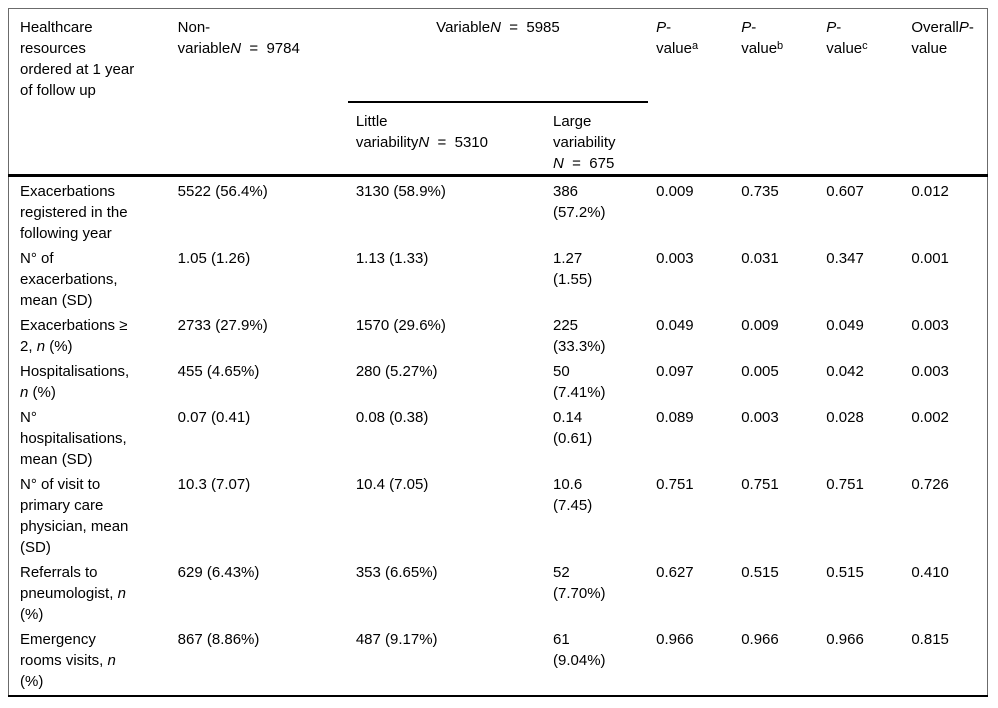 The height and width of the screenshot is (708, 998). What do you see at coordinates (865, 46) in the screenshot?
I see `superscript-c: c` at bounding box center [865, 46].